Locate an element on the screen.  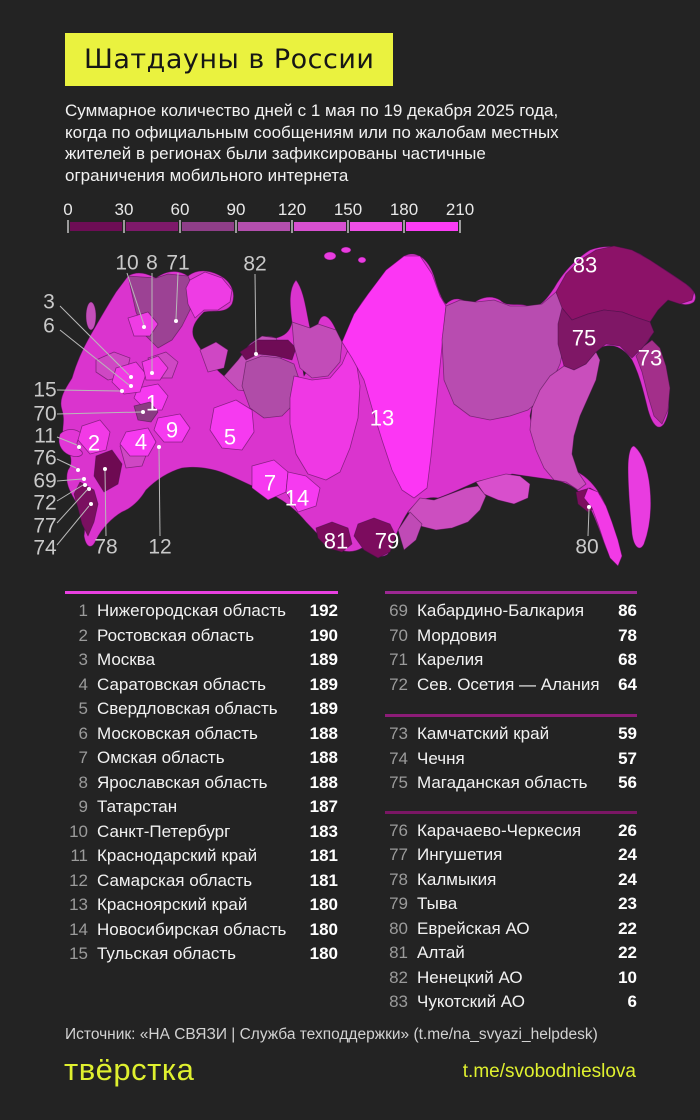
table-row: 12 Самарская область 181 is located at coordinates (201, 881).